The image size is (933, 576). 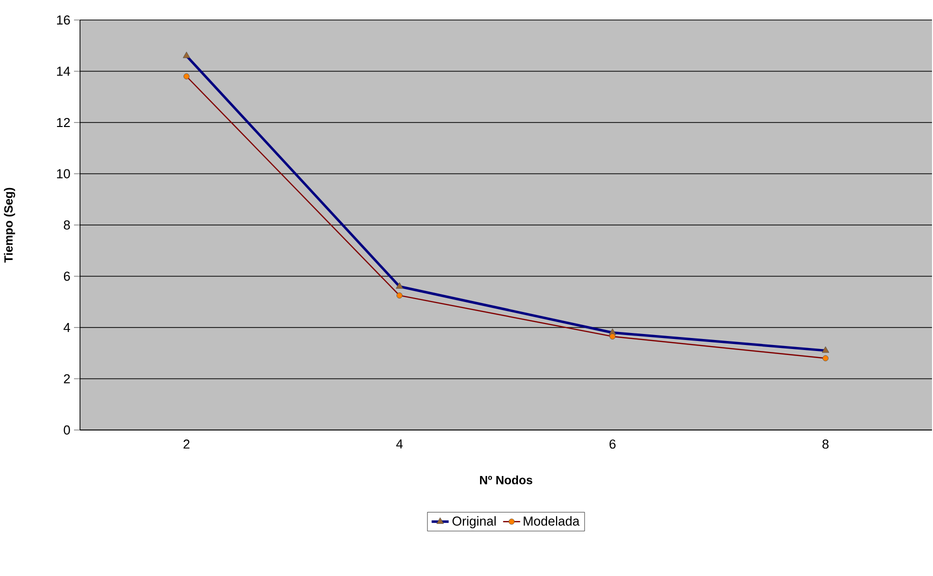 I want to click on y-tick-label: 10, so click(x=63, y=173).